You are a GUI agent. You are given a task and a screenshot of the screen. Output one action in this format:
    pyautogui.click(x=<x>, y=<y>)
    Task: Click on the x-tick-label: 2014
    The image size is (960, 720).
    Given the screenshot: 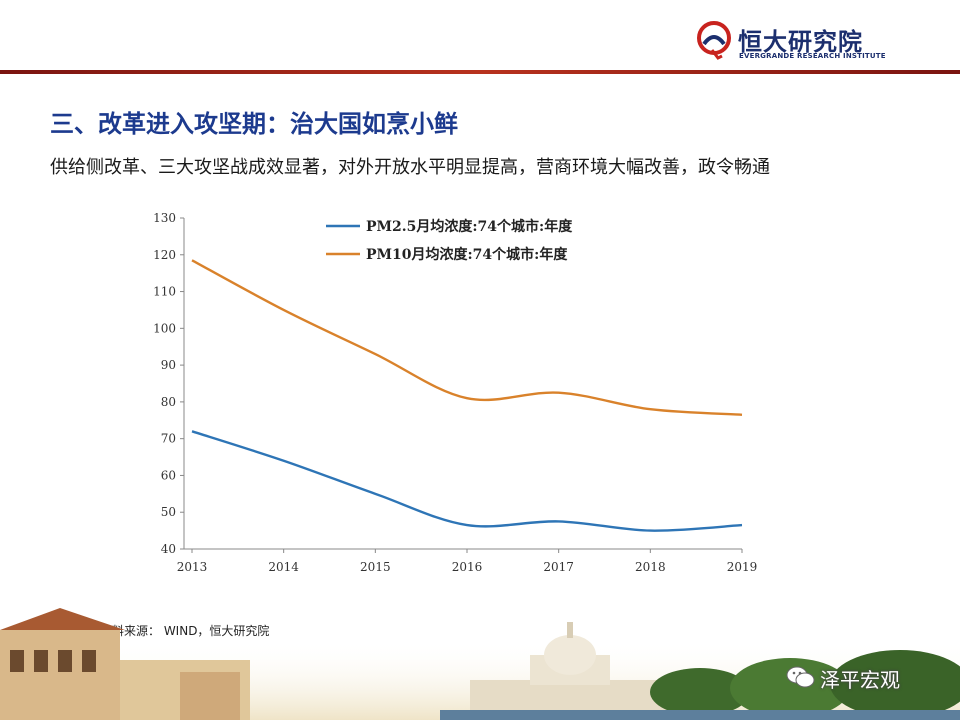 What is the action you would take?
    pyautogui.click(x=283, y=567)
    